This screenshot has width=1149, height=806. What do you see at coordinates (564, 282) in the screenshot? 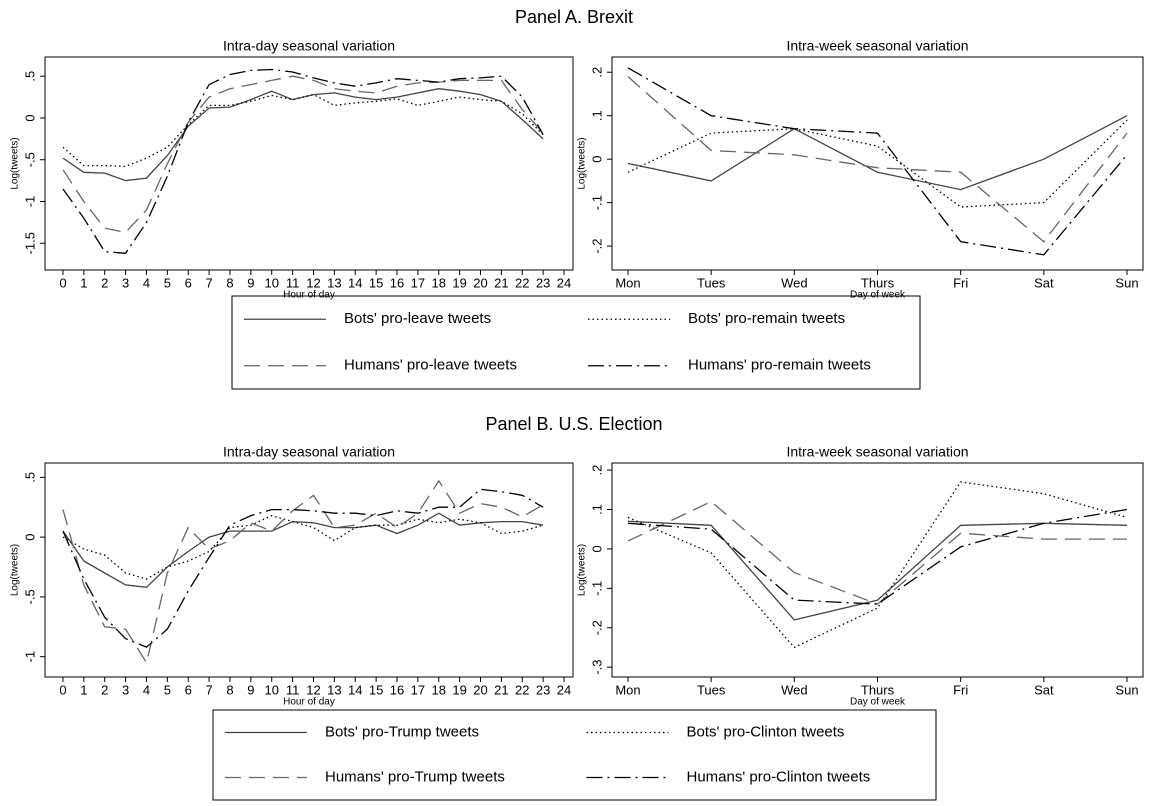
I see `x-tick-label: 24` at bounding box center [564, 282].